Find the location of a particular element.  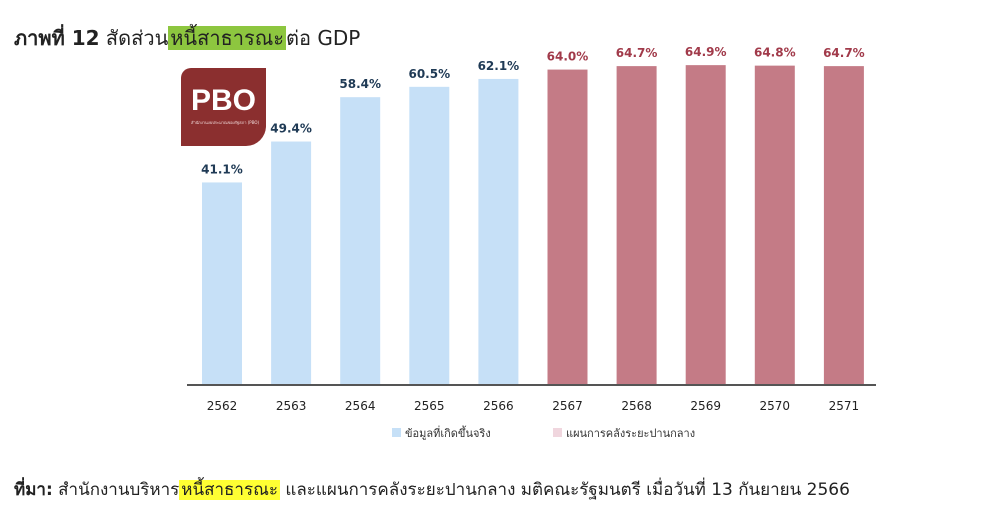

data-label-2562: 41.1% is located at coordinates (222, 169).